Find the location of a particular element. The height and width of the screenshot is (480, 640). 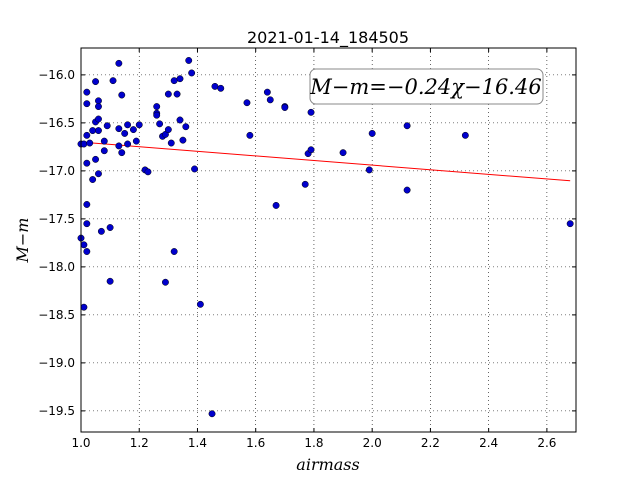

fit-annotation: M−m=−0.24χ−16.46 is located at coordinates (426, 86).